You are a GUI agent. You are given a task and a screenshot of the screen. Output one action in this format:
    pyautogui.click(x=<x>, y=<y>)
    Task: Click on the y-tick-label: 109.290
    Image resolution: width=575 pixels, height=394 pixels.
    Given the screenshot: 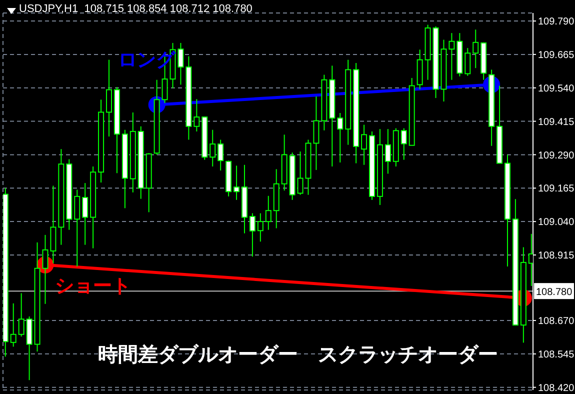 What is the action you would take?
    pyautogui.click(x=556, y=156)
    